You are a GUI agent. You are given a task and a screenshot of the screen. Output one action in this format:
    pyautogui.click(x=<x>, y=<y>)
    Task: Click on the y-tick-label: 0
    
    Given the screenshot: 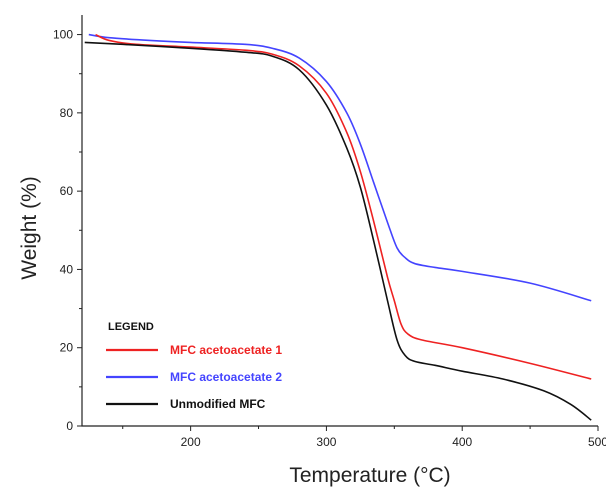 What is the action you would take?
    pyautogui.click(x=69, y=426)
    